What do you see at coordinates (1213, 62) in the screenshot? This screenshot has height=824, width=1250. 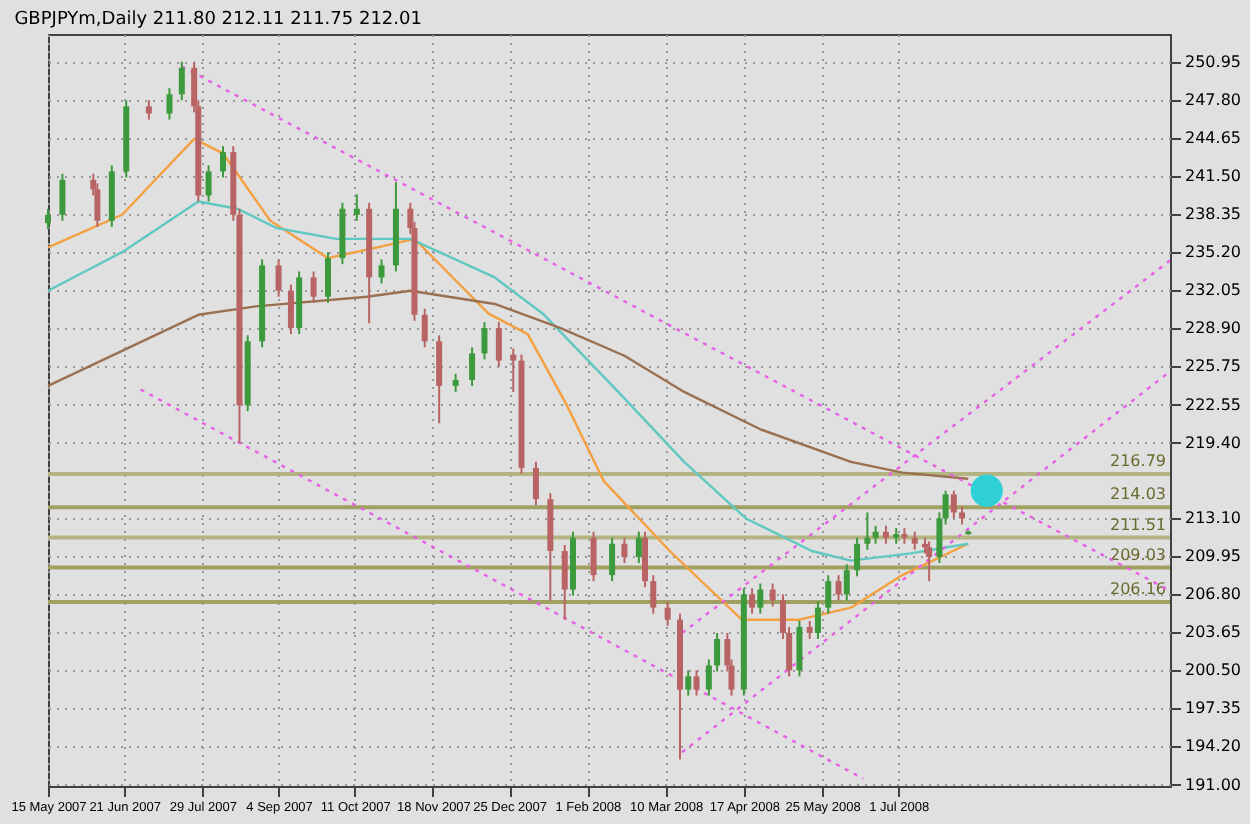 I see `y-tick-label: 250.95` at bounding box center [1213, 62].